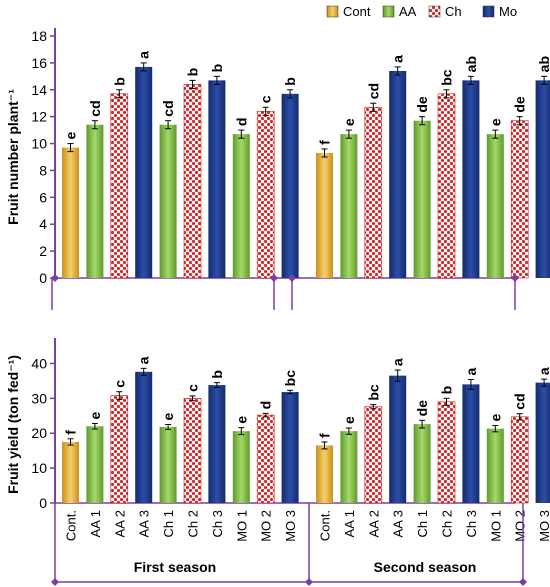 This screenshot has height=587, width=550. I want to click on y-tick-label: 4, so click(43, 224).